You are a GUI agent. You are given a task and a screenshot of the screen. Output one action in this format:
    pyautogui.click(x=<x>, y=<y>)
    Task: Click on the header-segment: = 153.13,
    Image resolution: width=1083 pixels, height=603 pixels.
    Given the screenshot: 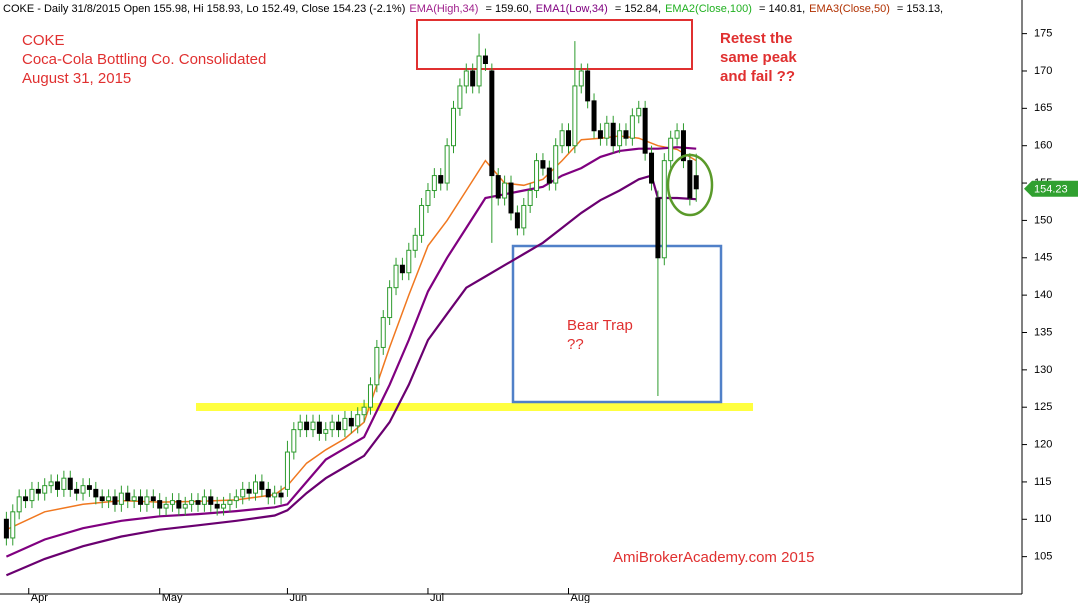 What is the action you would take?
    pyautogui.click(x=918, y=9)
    